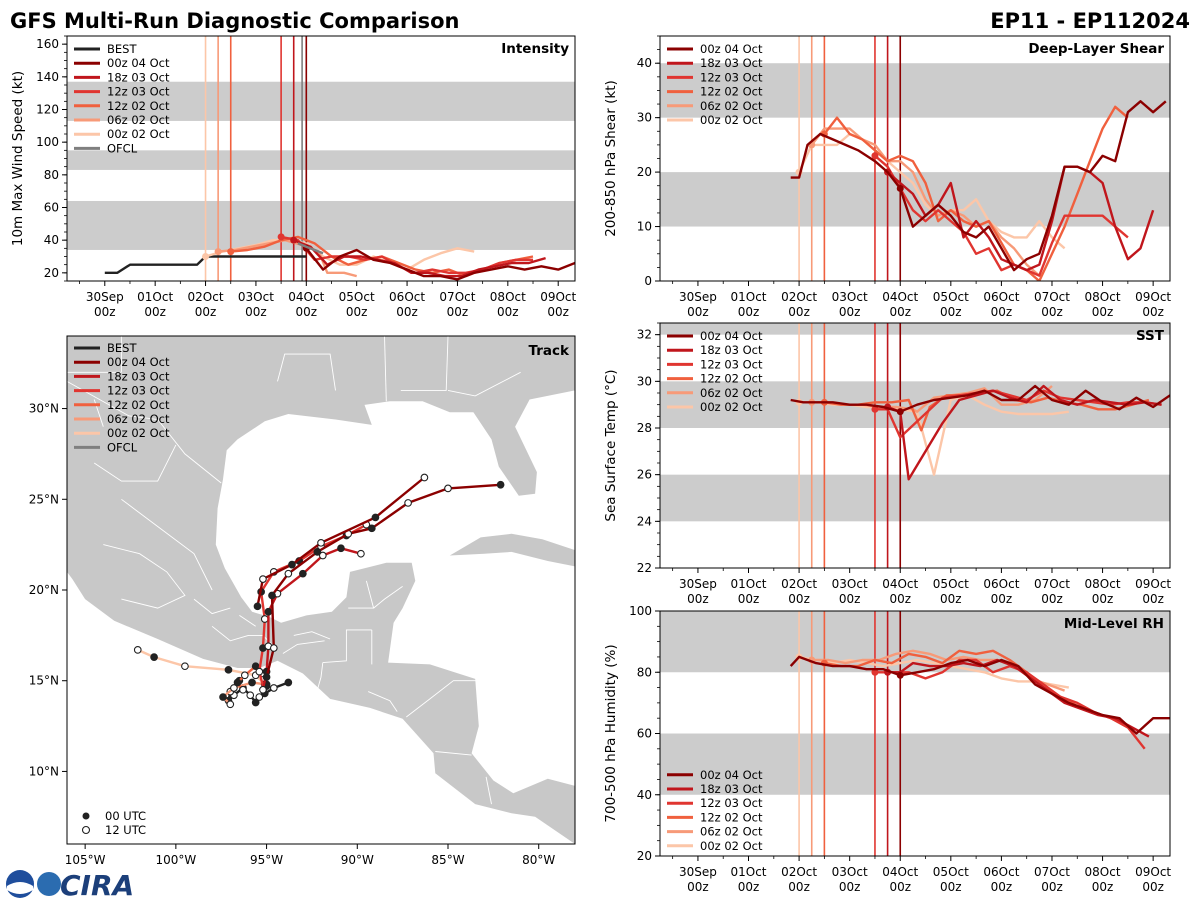 The image size is (1200, 904). What do you see at coordinates (1001, 297) in the screenshot?
I see `x-tick-label-date: 06Oct` at bounding box center [1001, 297].